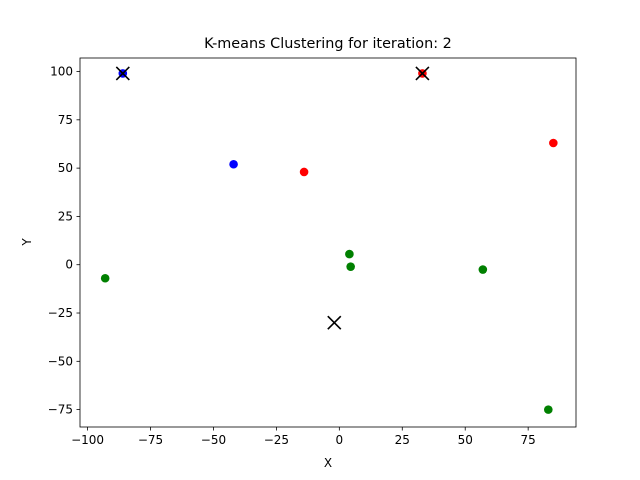 Image resolution: width=640 pixels, height=480 pixels. Describe the element at coordinates (340, 440) in the screenshot. I see `x-tick-label: 0` at that location.